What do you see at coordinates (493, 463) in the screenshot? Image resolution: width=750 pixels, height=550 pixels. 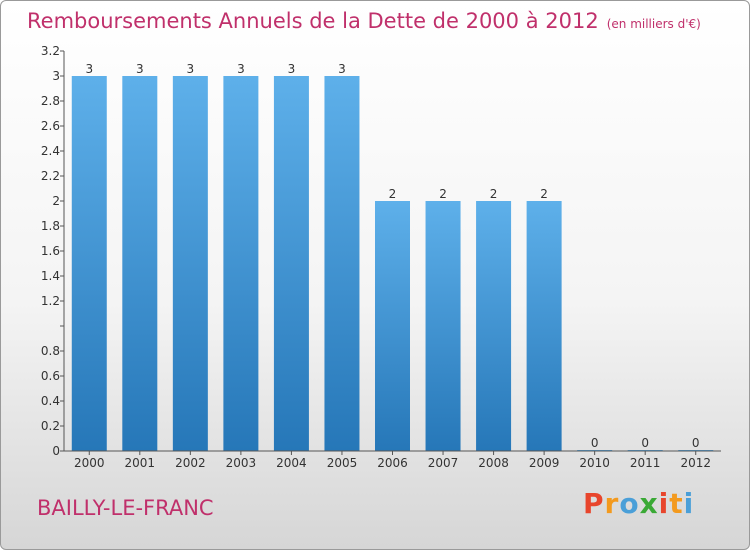 I see `x-tick-label-2008: 2008` at bounding box center [493, 463].